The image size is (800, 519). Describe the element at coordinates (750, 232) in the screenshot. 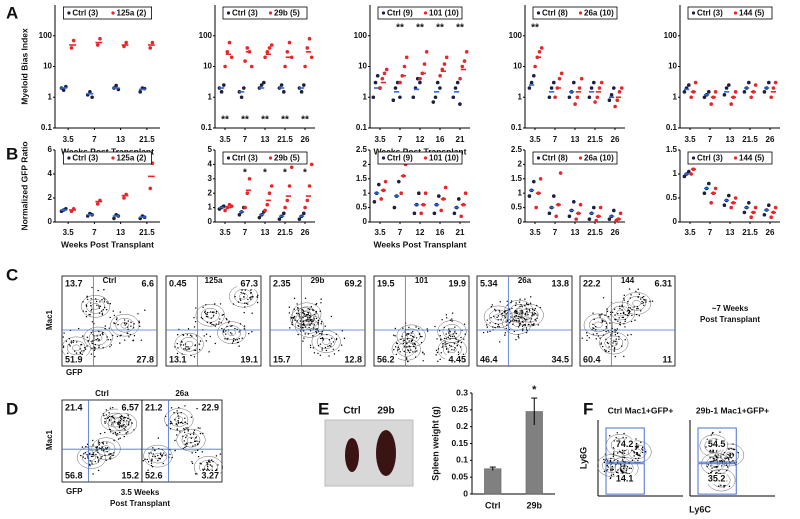

I see `x-tick-label: 21.5` at that location.